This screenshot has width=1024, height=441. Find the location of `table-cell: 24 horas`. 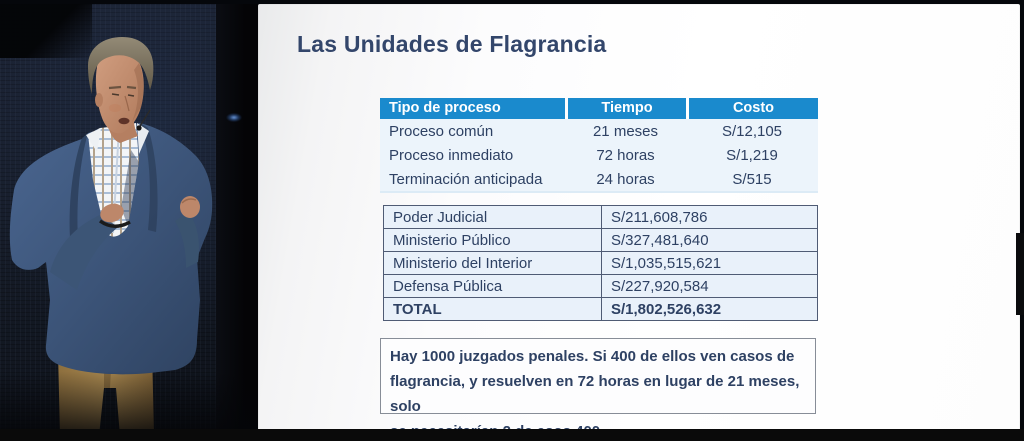

table-cell: 24 horas is located at coordinates (625, 179).